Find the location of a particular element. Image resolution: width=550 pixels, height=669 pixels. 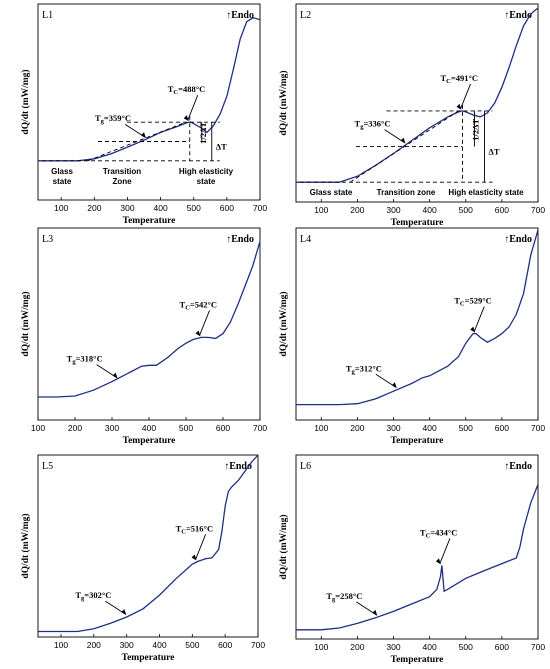

tc-label: TC=542°C is located at coordinates (199, 305).